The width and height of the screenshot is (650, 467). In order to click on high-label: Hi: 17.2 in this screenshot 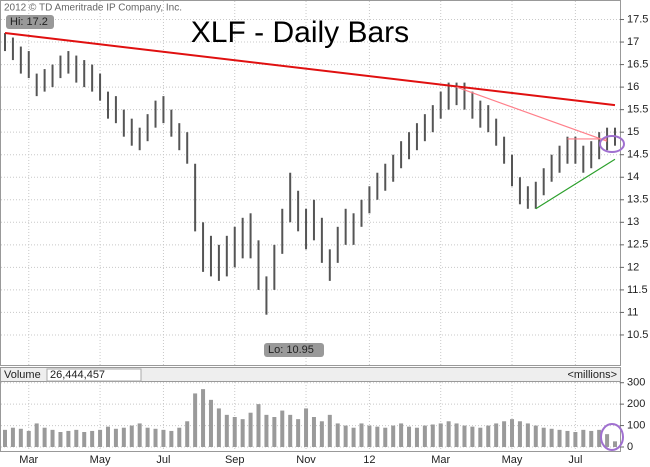, I will do `click(29, 22)`.